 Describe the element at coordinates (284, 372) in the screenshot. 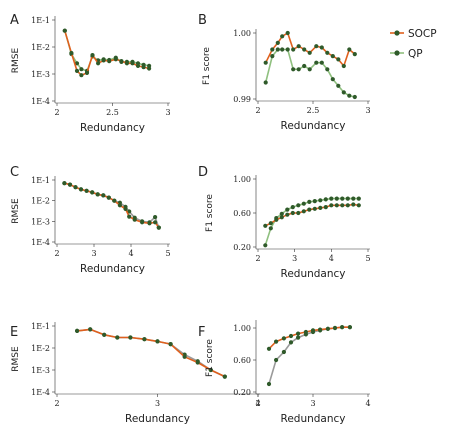

I see `panel-f: F 1.00 0.60 0.20 2 3 4 Redundancy F1 score` at that location.